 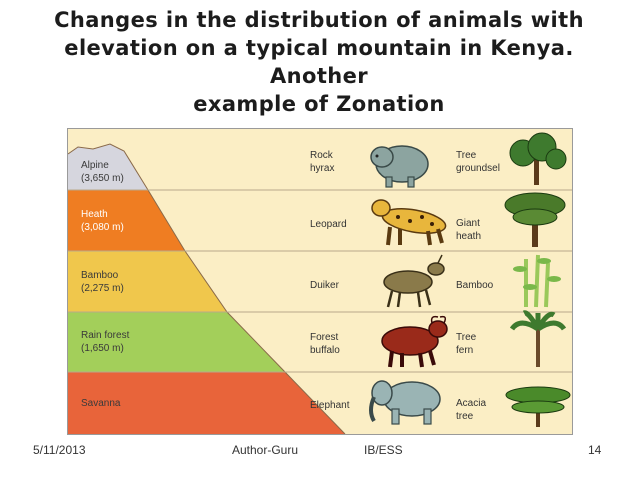 What do you see at coordinates (414, 281) in the screenshot?
I see `duiker-icon` at bounding box center [414, 281].